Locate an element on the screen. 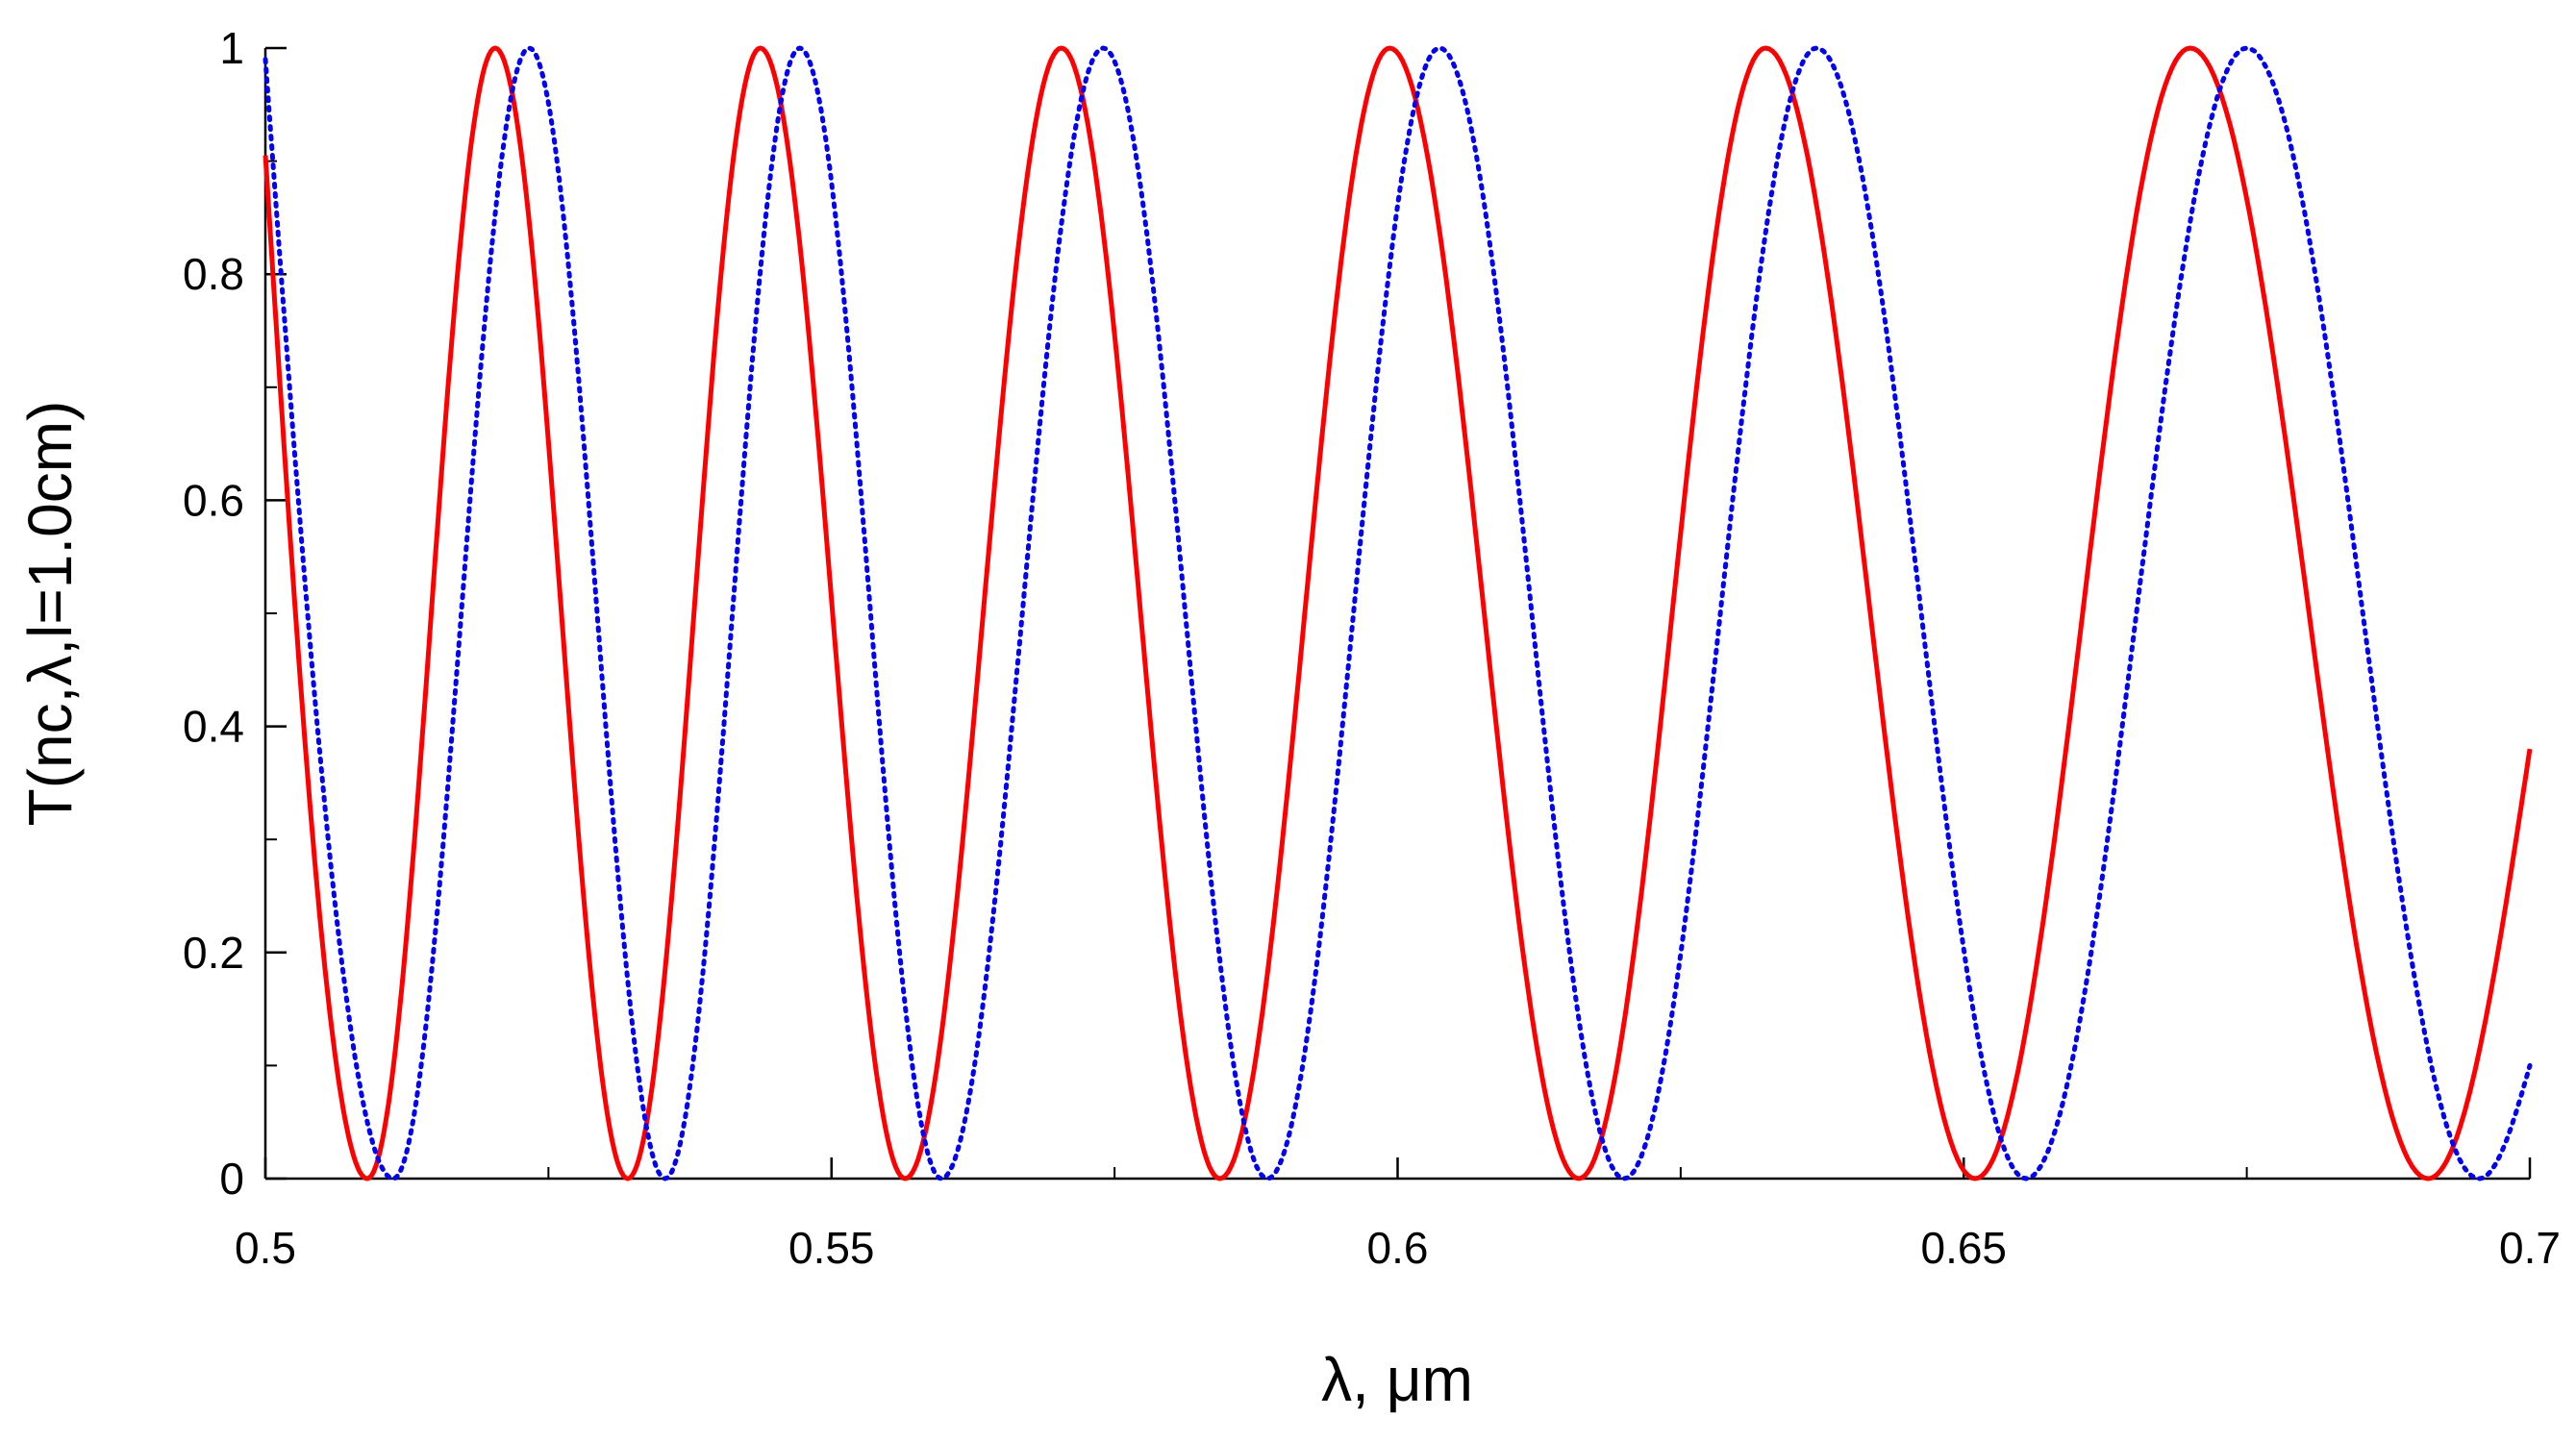  y-tick-label-4: 0.8 is located at coordinates (213, 274).